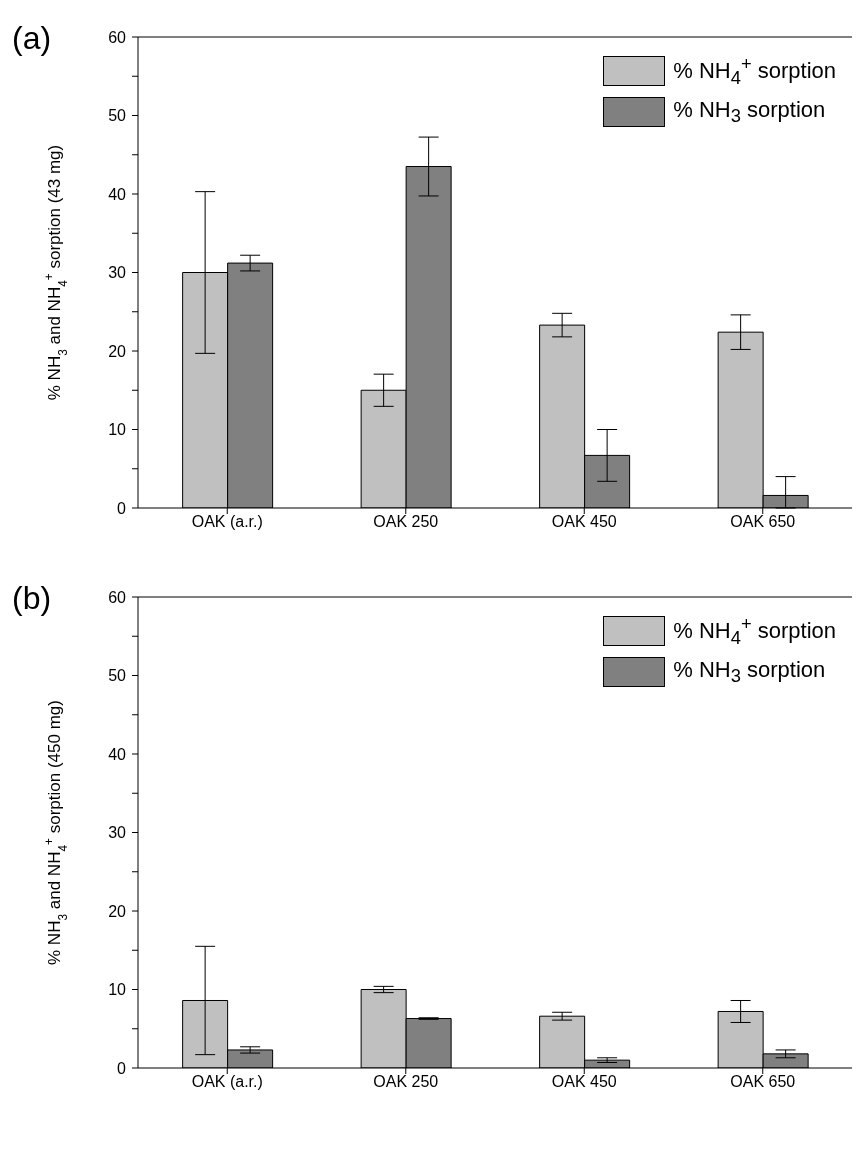 The height and width of the screenshot is (1153, 864). Describe the element at coordinates (32, 598) in the screenshot. I see `chart-title: (b)` at that location.